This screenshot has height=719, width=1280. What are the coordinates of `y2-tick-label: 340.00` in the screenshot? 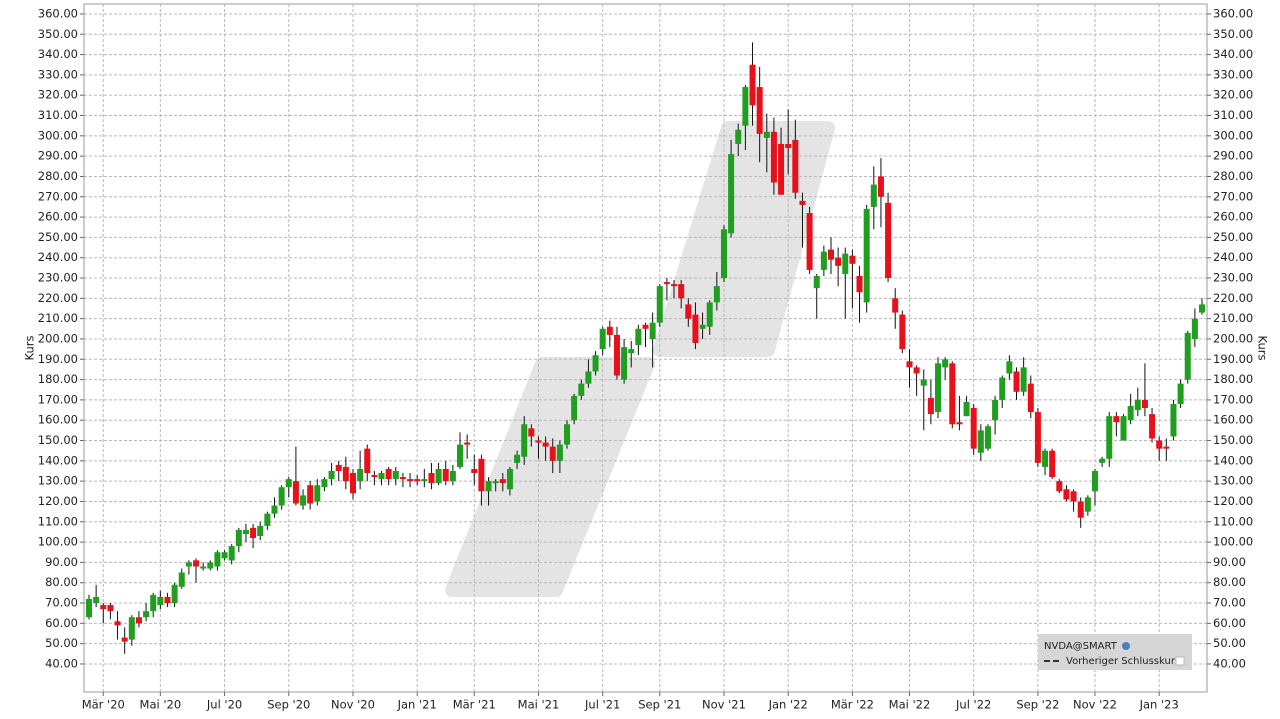 It's located at (1233, 54).